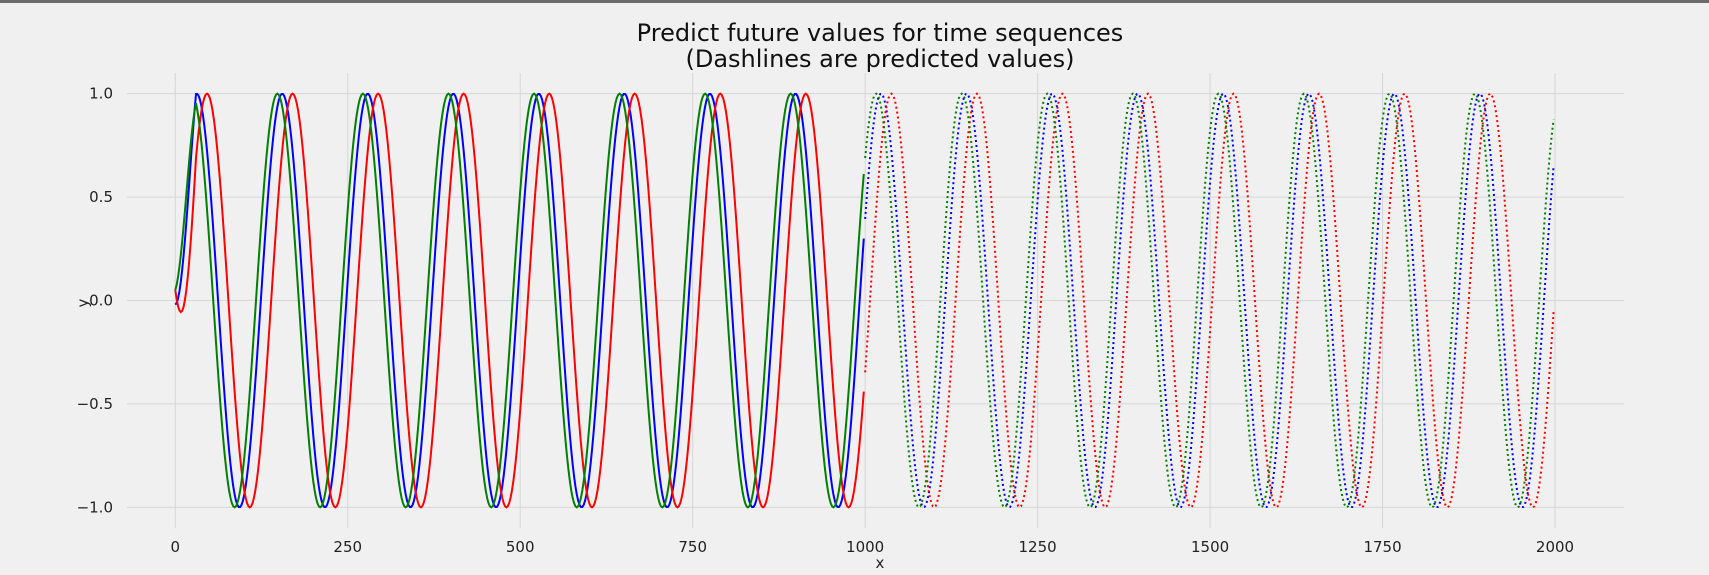 This screenshot has height=575, width=1709. What do you see at coordinates (1382, 547) in the screenshot?
I see `x-tick-label: 1750` at bounding box center [1382, 547].